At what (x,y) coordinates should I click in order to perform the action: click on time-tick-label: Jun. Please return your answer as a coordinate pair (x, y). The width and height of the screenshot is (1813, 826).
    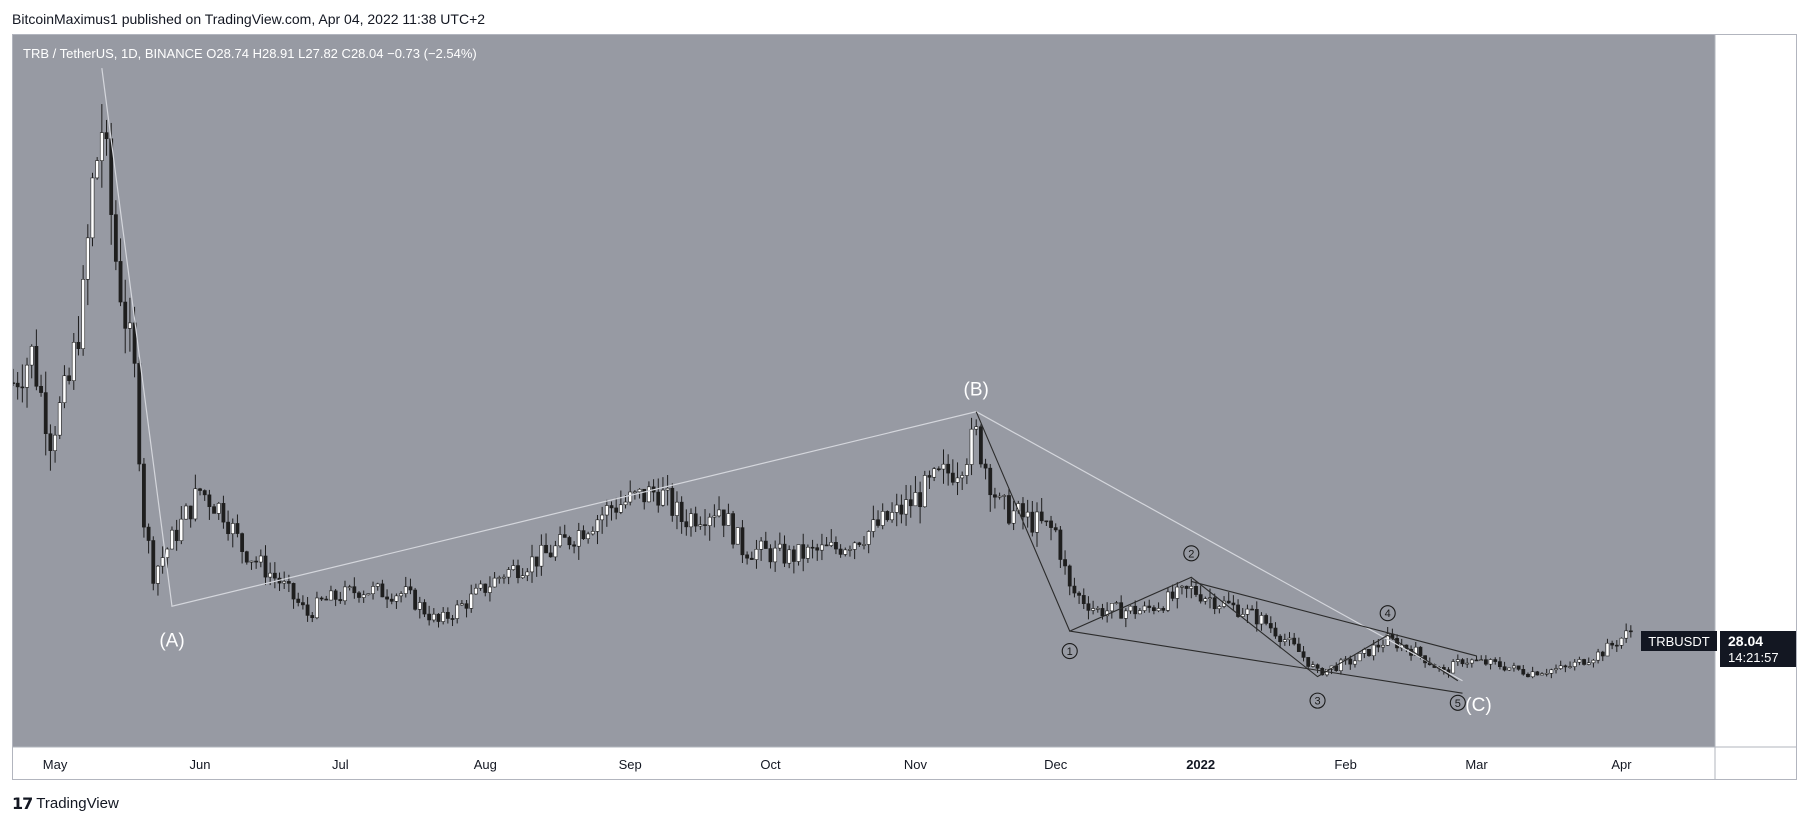
    Looking at the image, I should click on (200, 764).